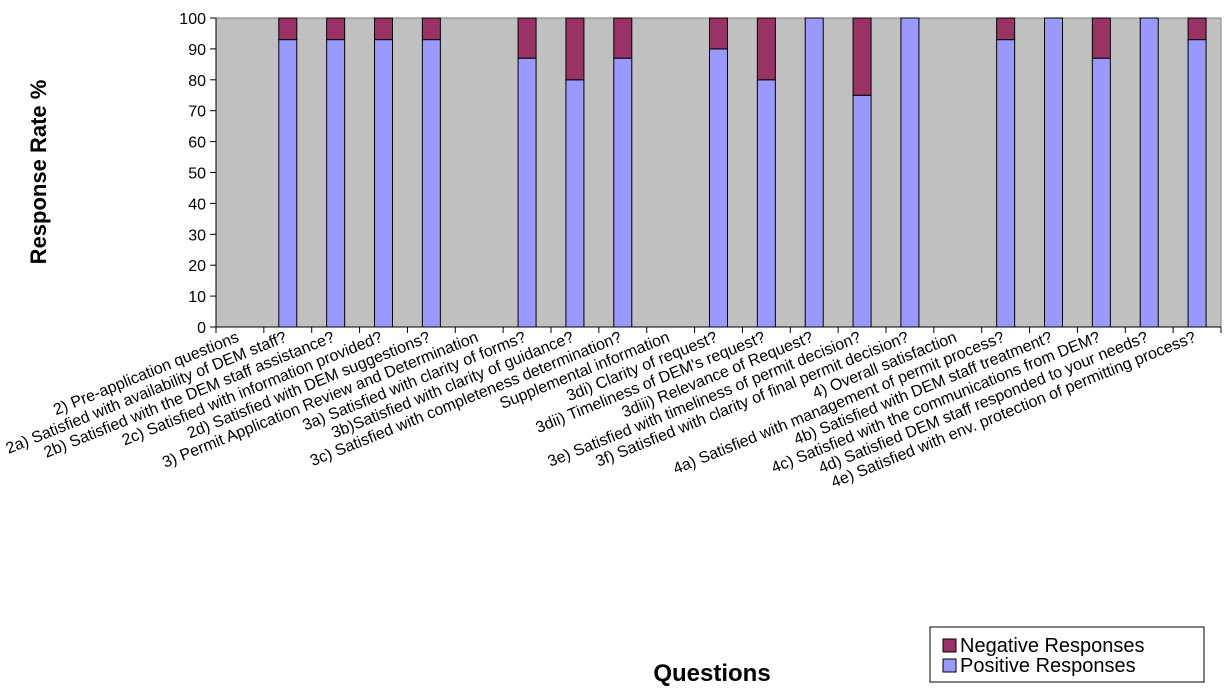 The image size is (1232, 690). Describe the element at coordinates (197, 266) in the screenshot. I see `y-tick-label: 20` at that location.